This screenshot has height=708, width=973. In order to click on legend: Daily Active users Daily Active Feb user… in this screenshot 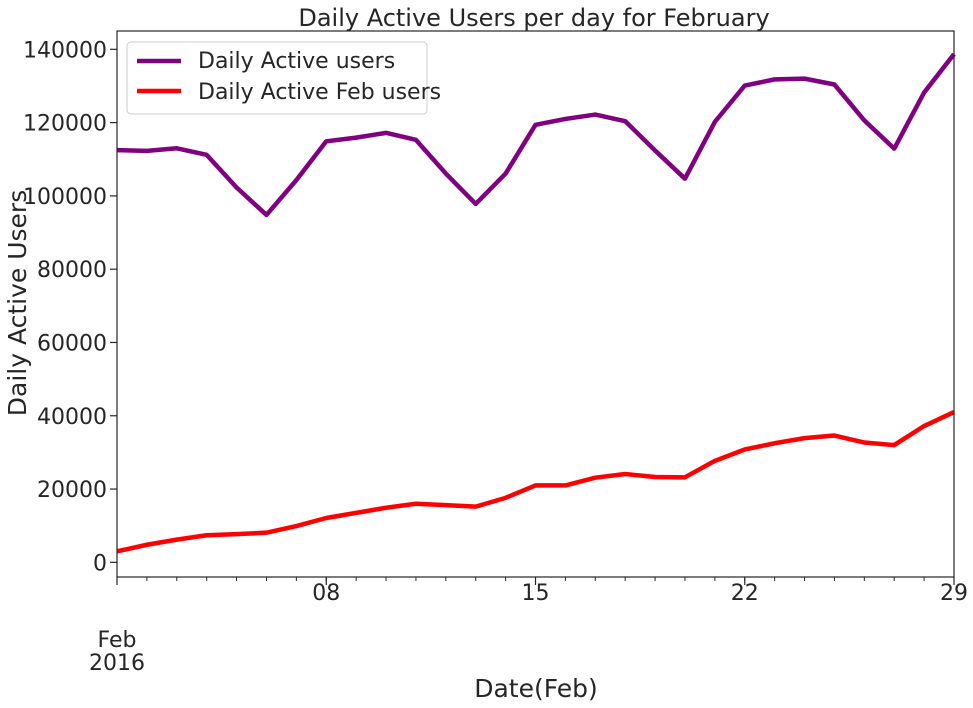, I will do `click(283, 78)`.